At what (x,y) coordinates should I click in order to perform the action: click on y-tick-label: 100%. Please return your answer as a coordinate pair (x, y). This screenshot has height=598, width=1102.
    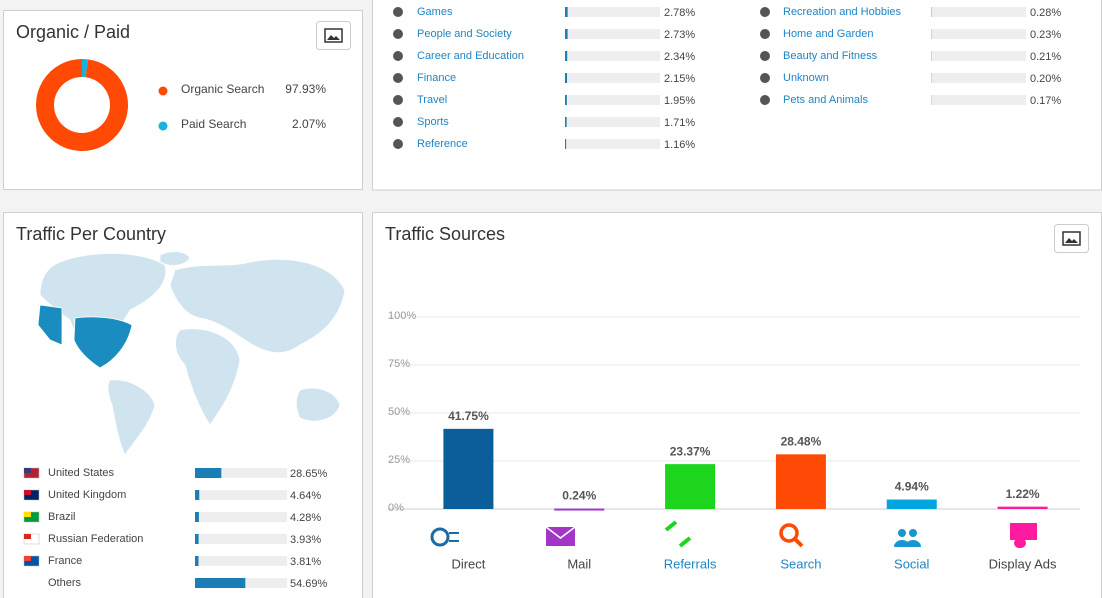
    Looking at the image, I should click on (402, 316).